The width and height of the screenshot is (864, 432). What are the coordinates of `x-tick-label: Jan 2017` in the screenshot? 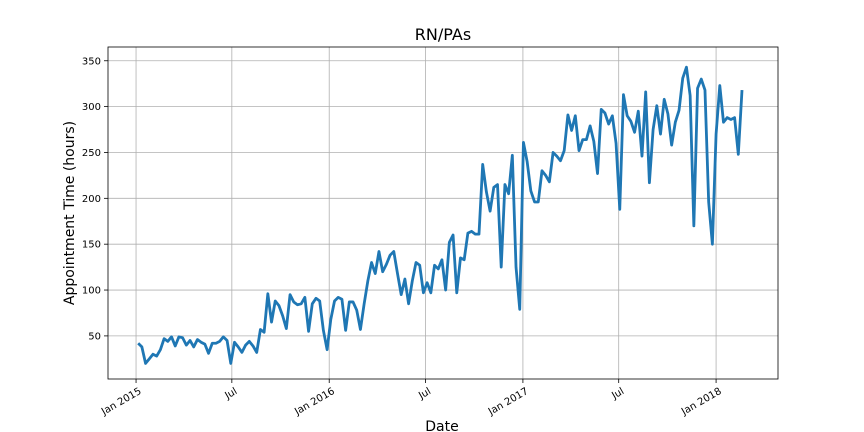 It's located at (508, 402).